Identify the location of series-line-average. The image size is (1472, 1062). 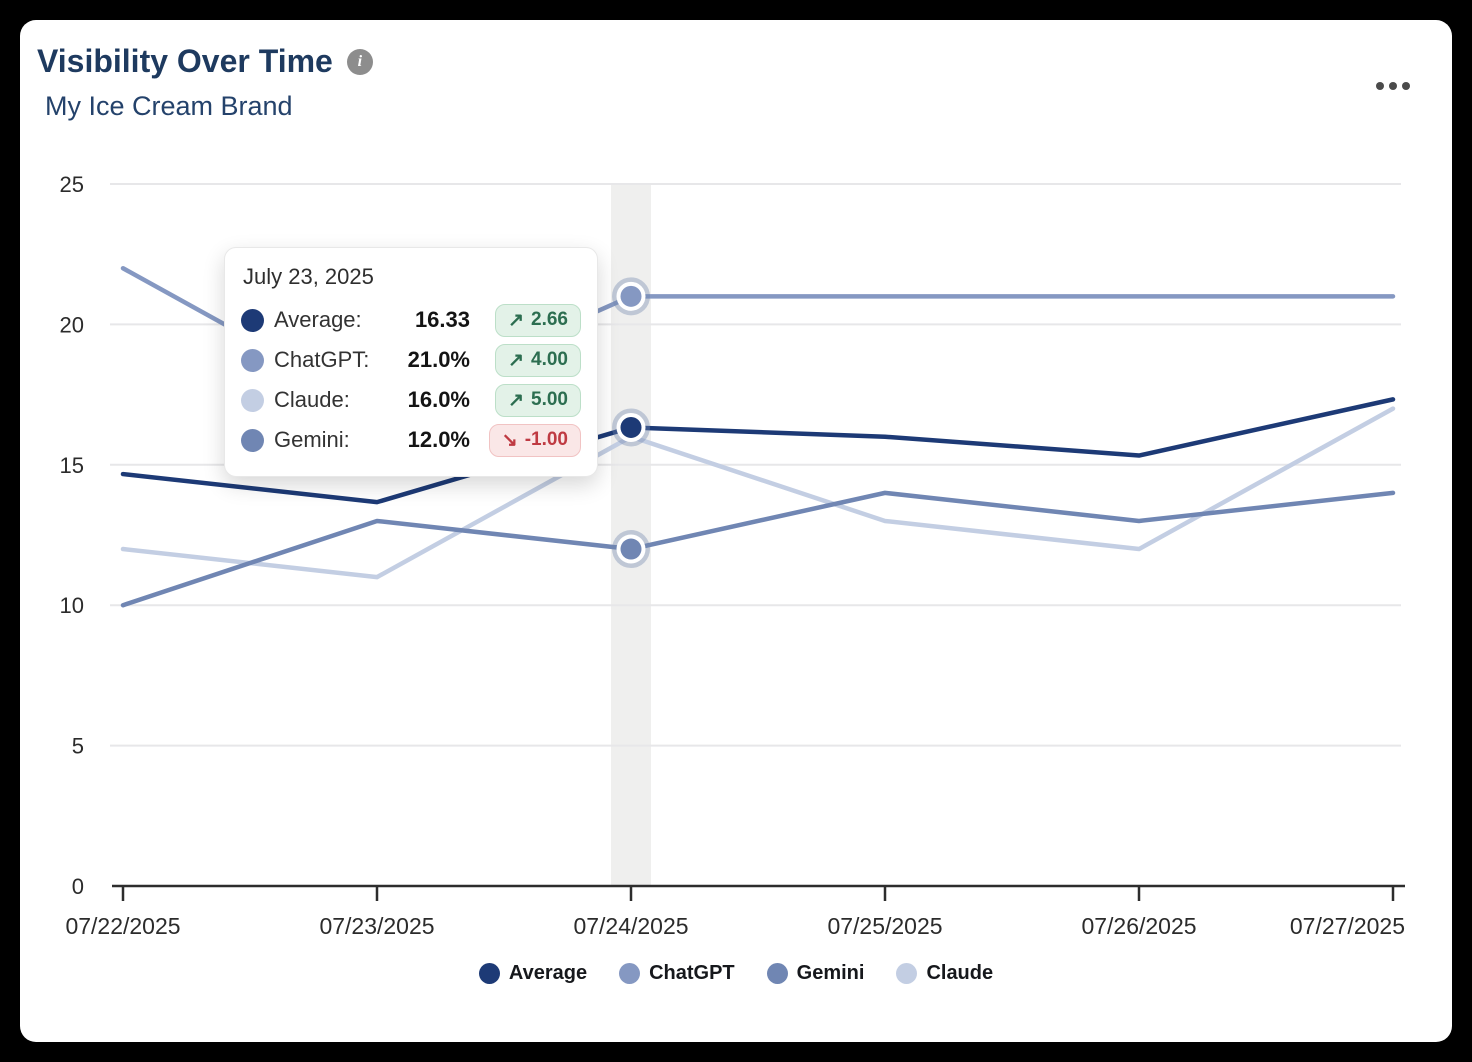
(758, 451).